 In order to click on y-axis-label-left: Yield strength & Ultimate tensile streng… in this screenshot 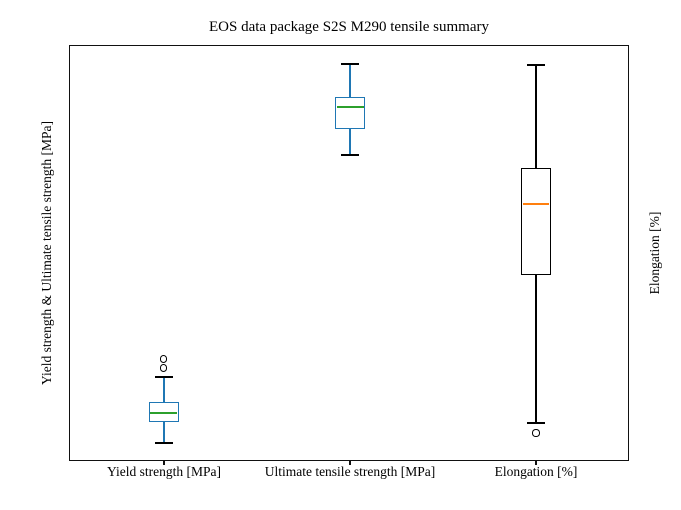, I will do `click(46, 253)`.